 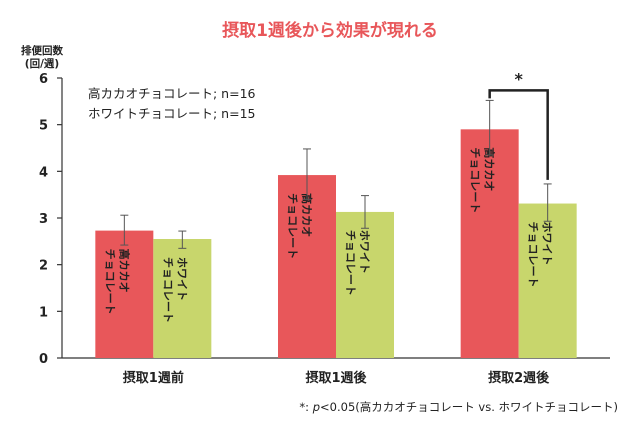 What do you see at coordinates (518, 78) in the screenshot?
I see `significance-marker: *` at bounding box center [518, 78].